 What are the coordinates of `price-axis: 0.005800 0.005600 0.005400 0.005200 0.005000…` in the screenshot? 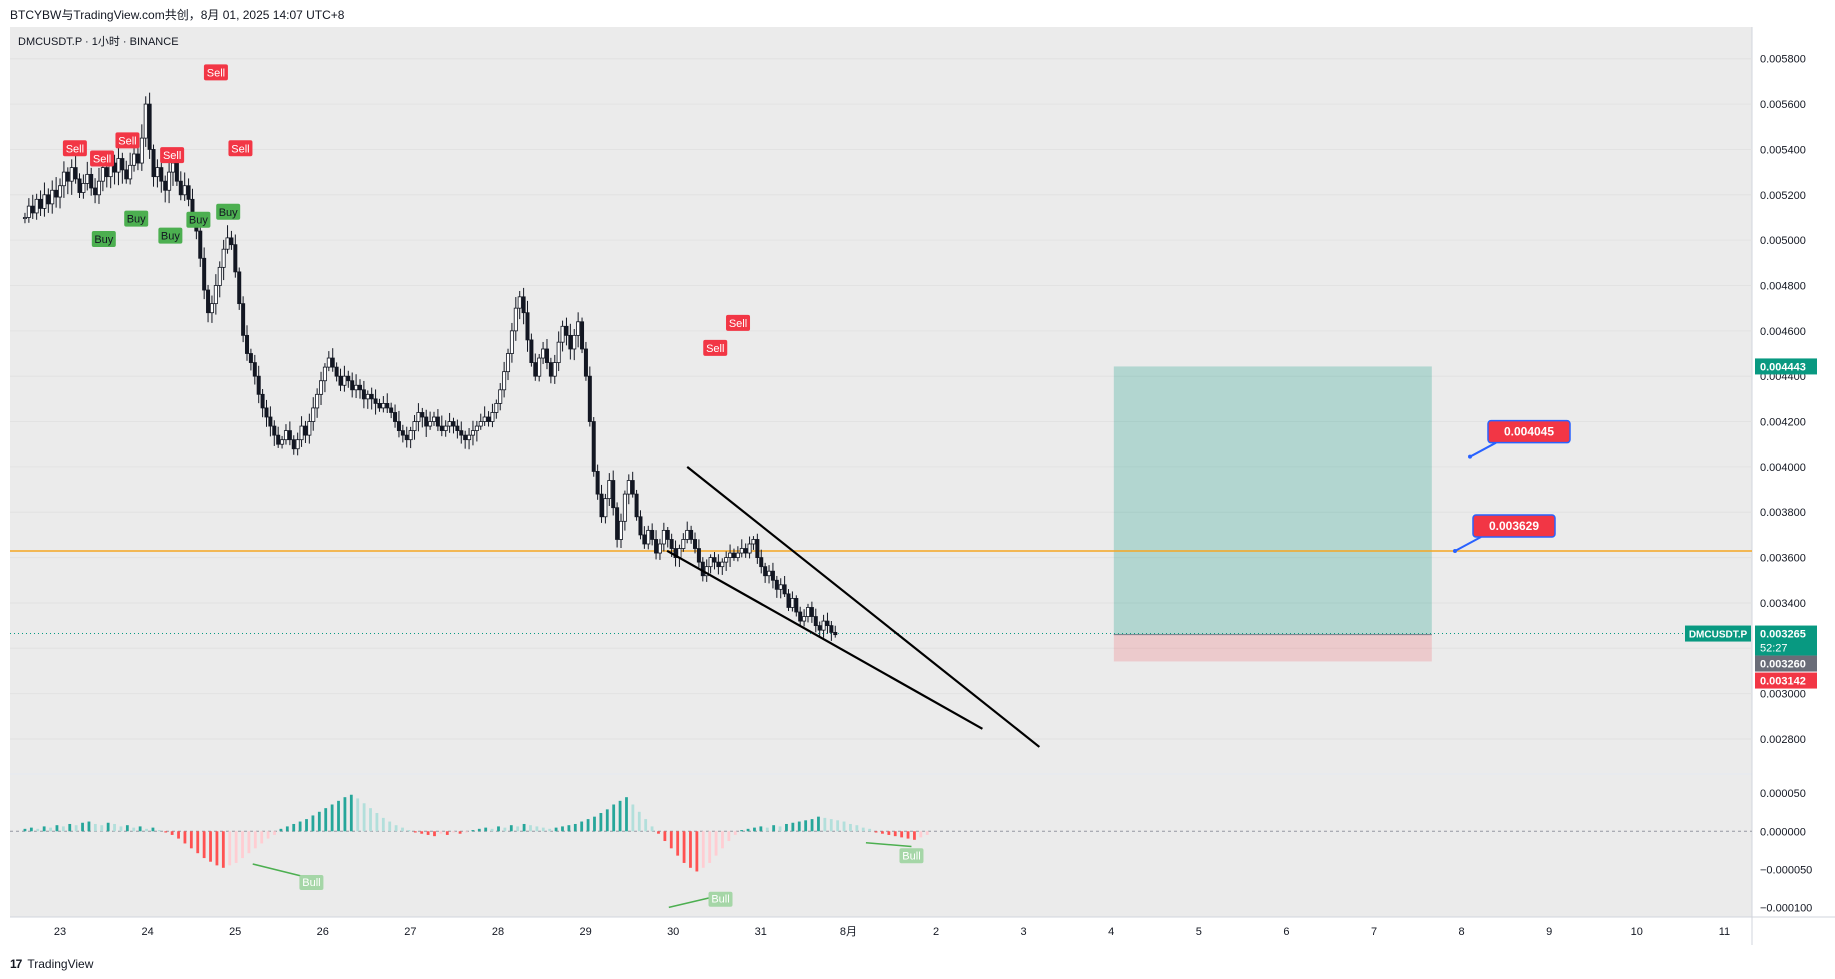 It's located at (1751, 484).